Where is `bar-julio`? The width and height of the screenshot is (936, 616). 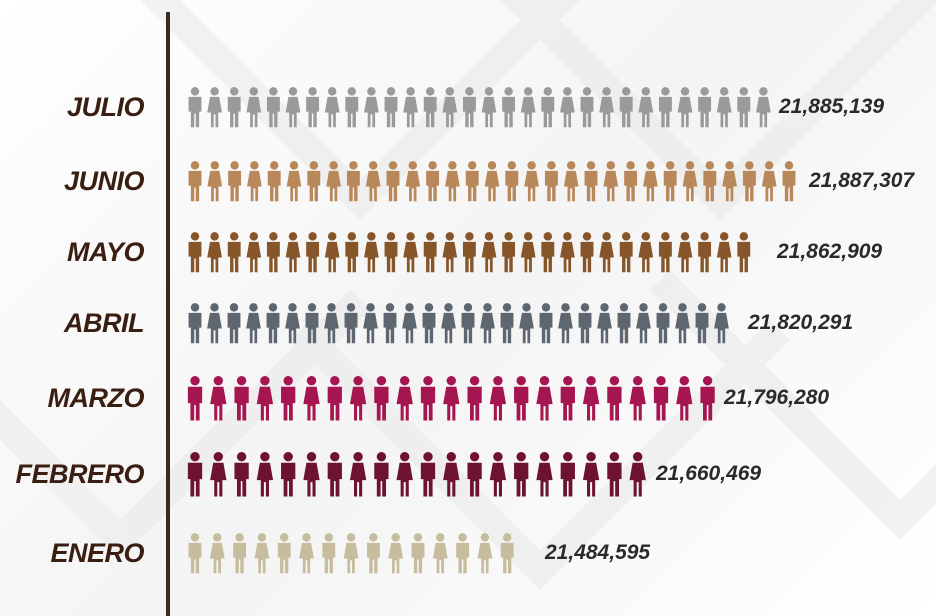 bar-julio is located at coordinates (479, 107).